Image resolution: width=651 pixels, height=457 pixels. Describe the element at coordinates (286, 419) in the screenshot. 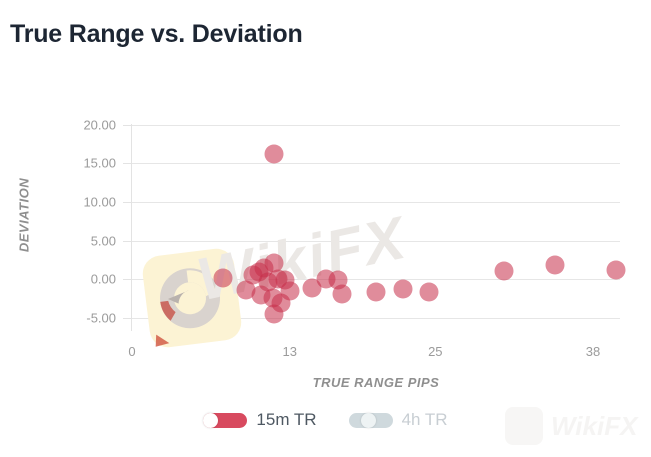

I see `legend-label-15m-tr: 15m TR` at that location.